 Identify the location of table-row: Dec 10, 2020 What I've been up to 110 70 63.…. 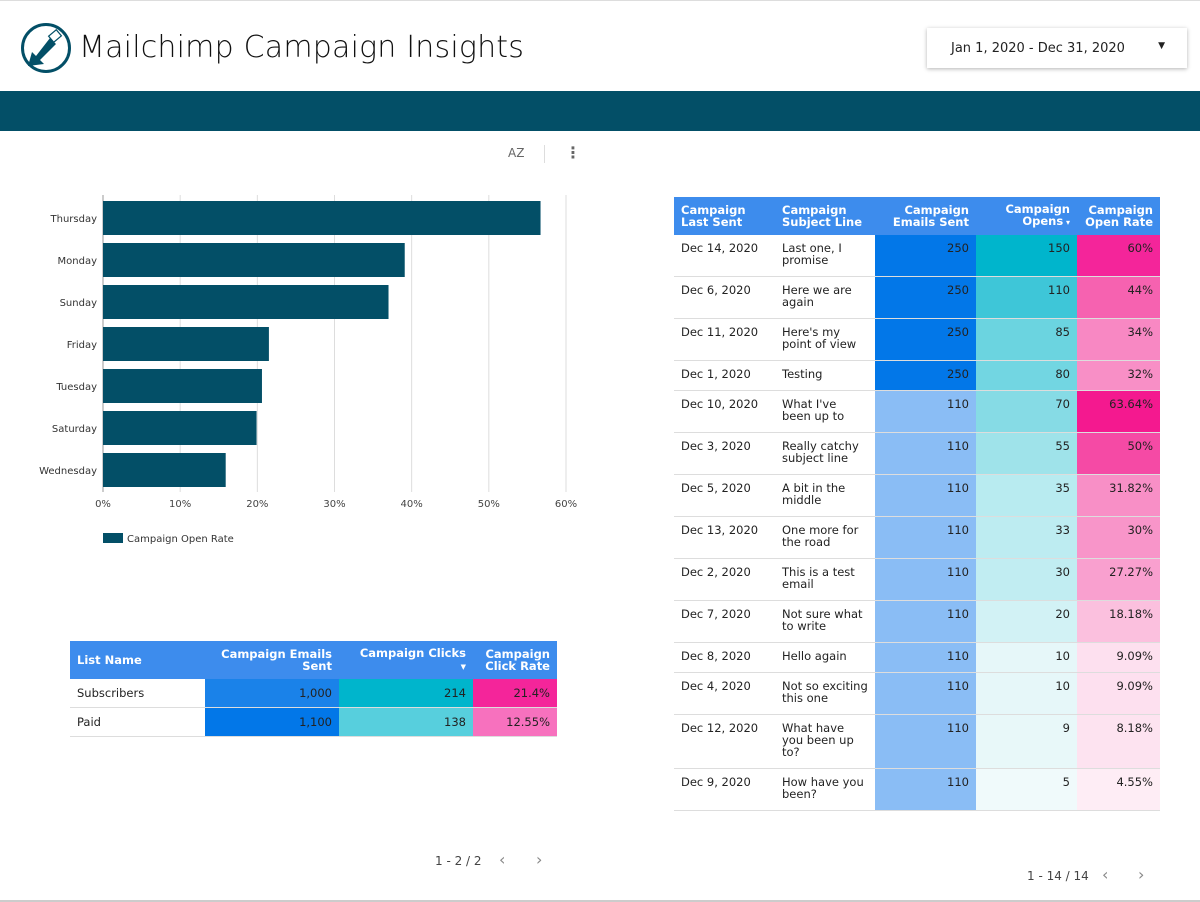
(917, 411).